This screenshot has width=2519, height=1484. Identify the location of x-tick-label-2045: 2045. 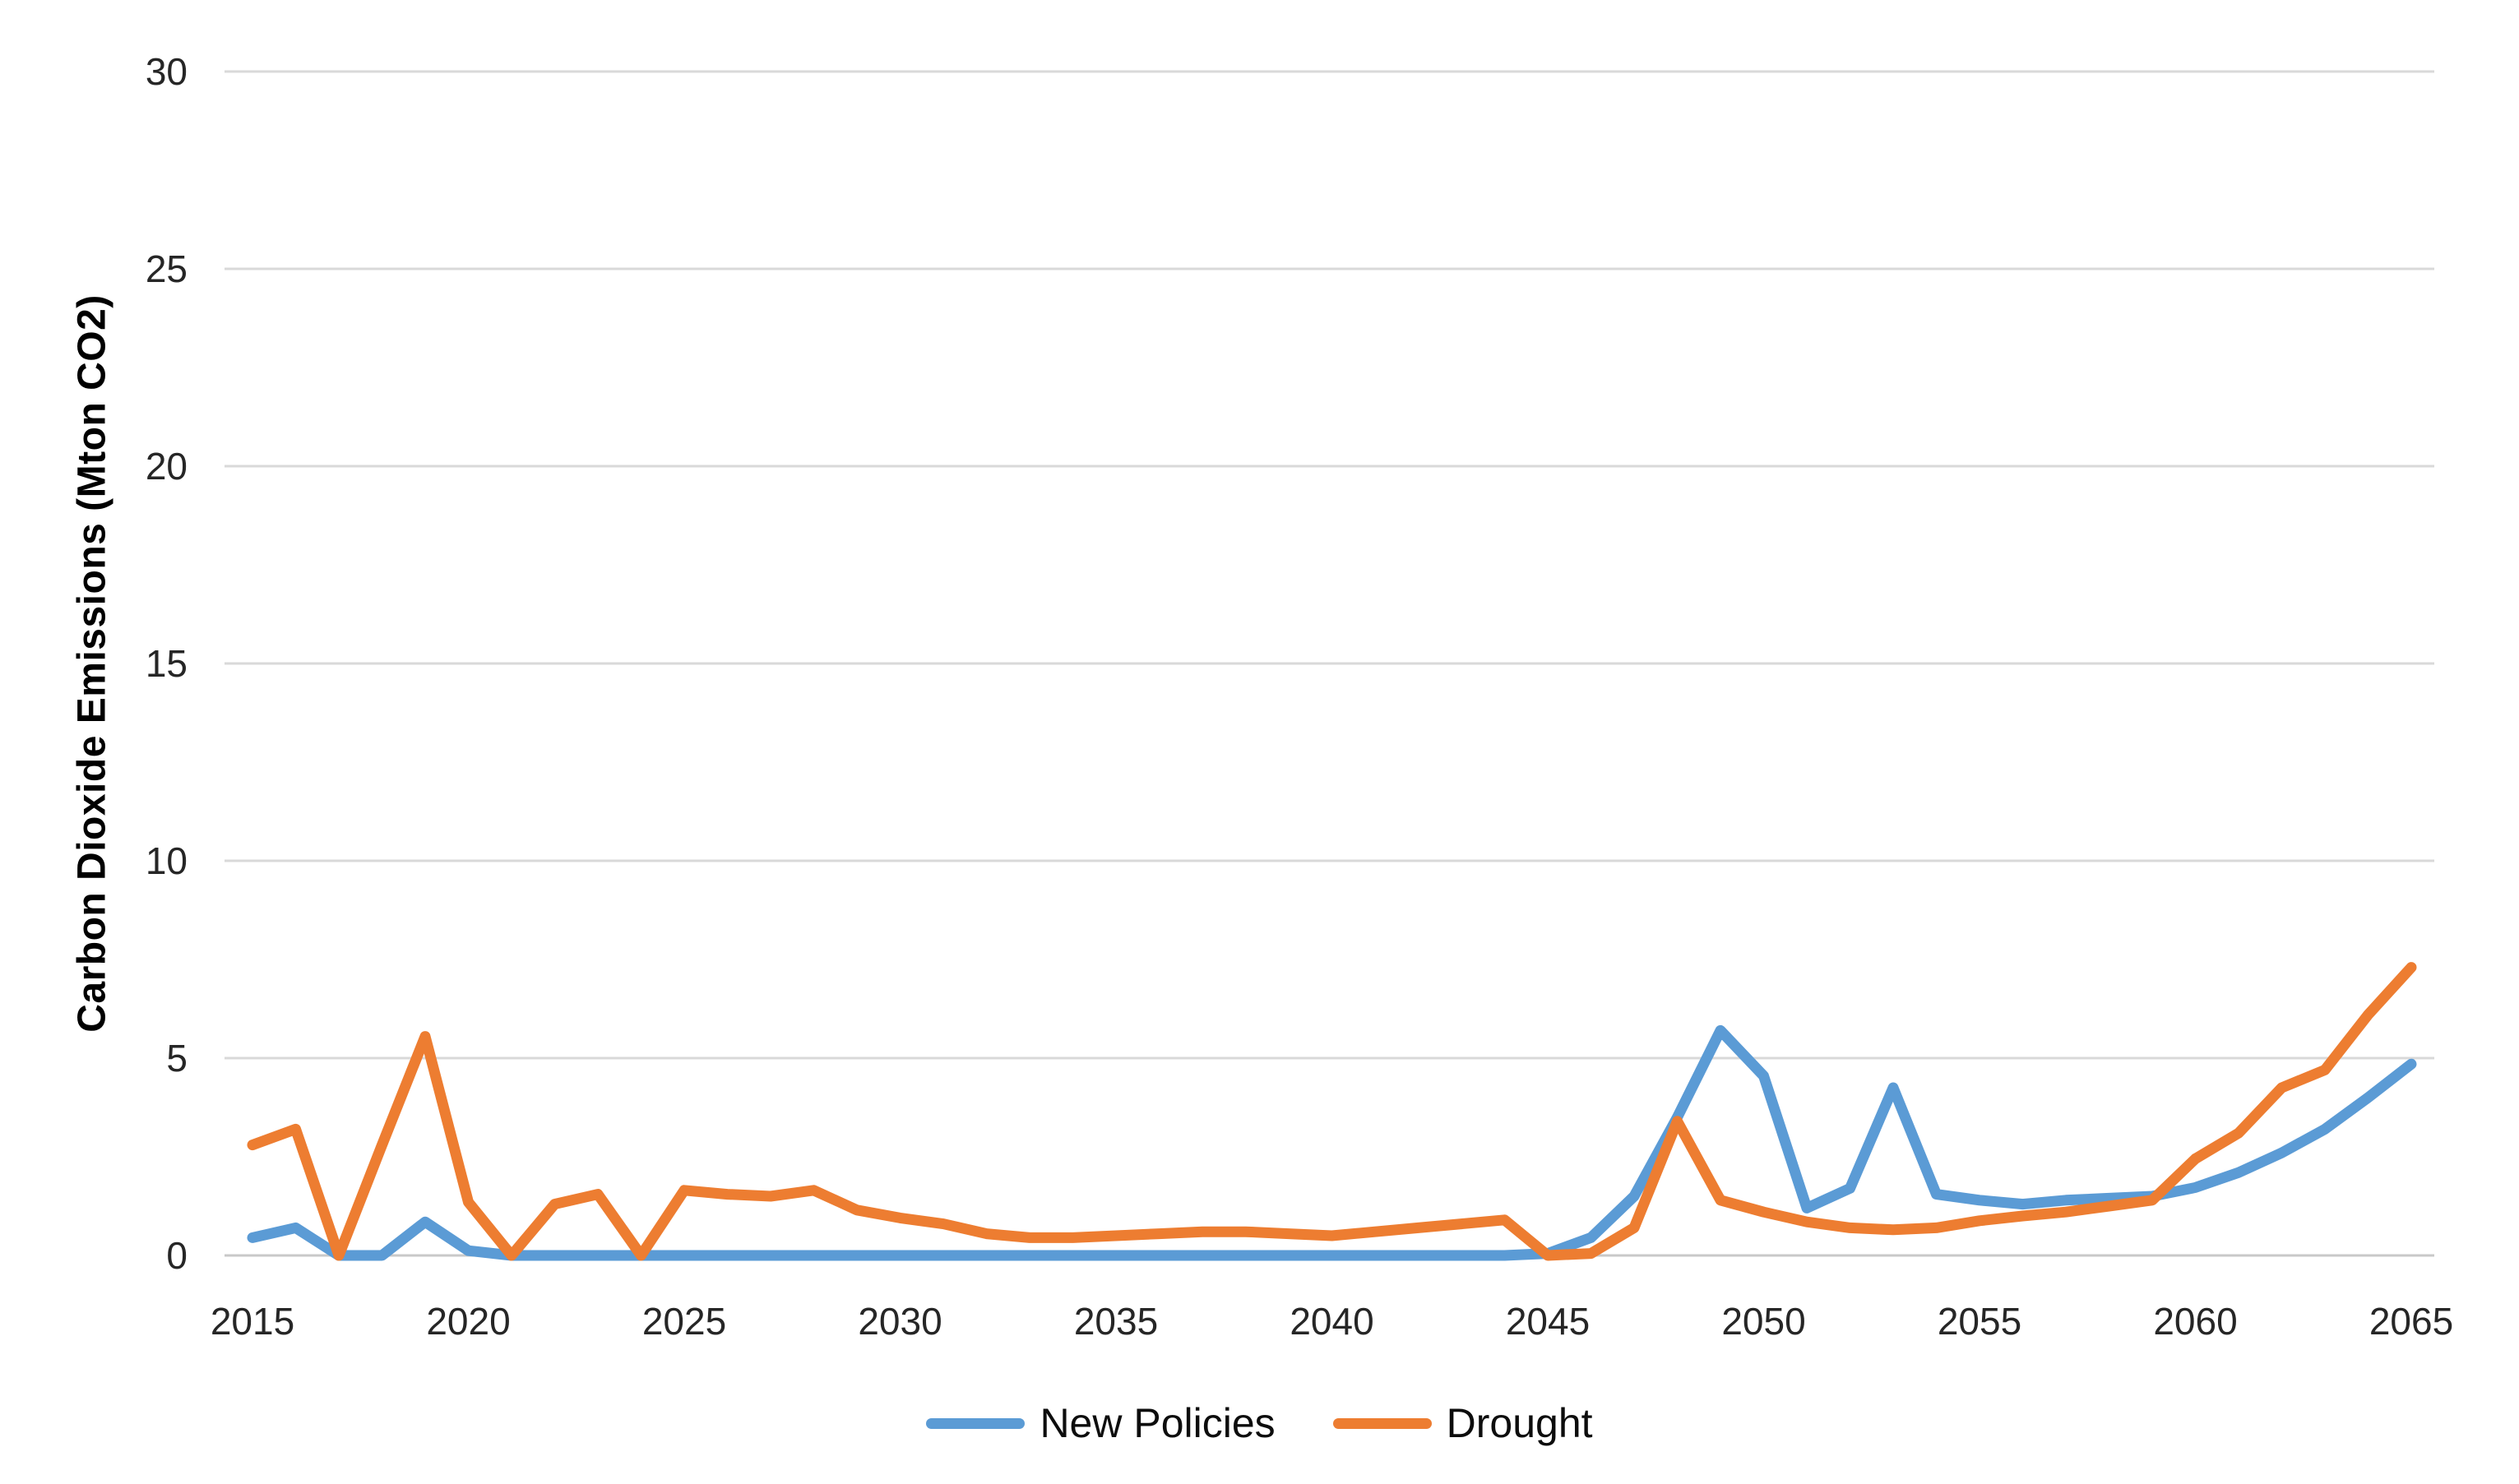
(1548, 1322).